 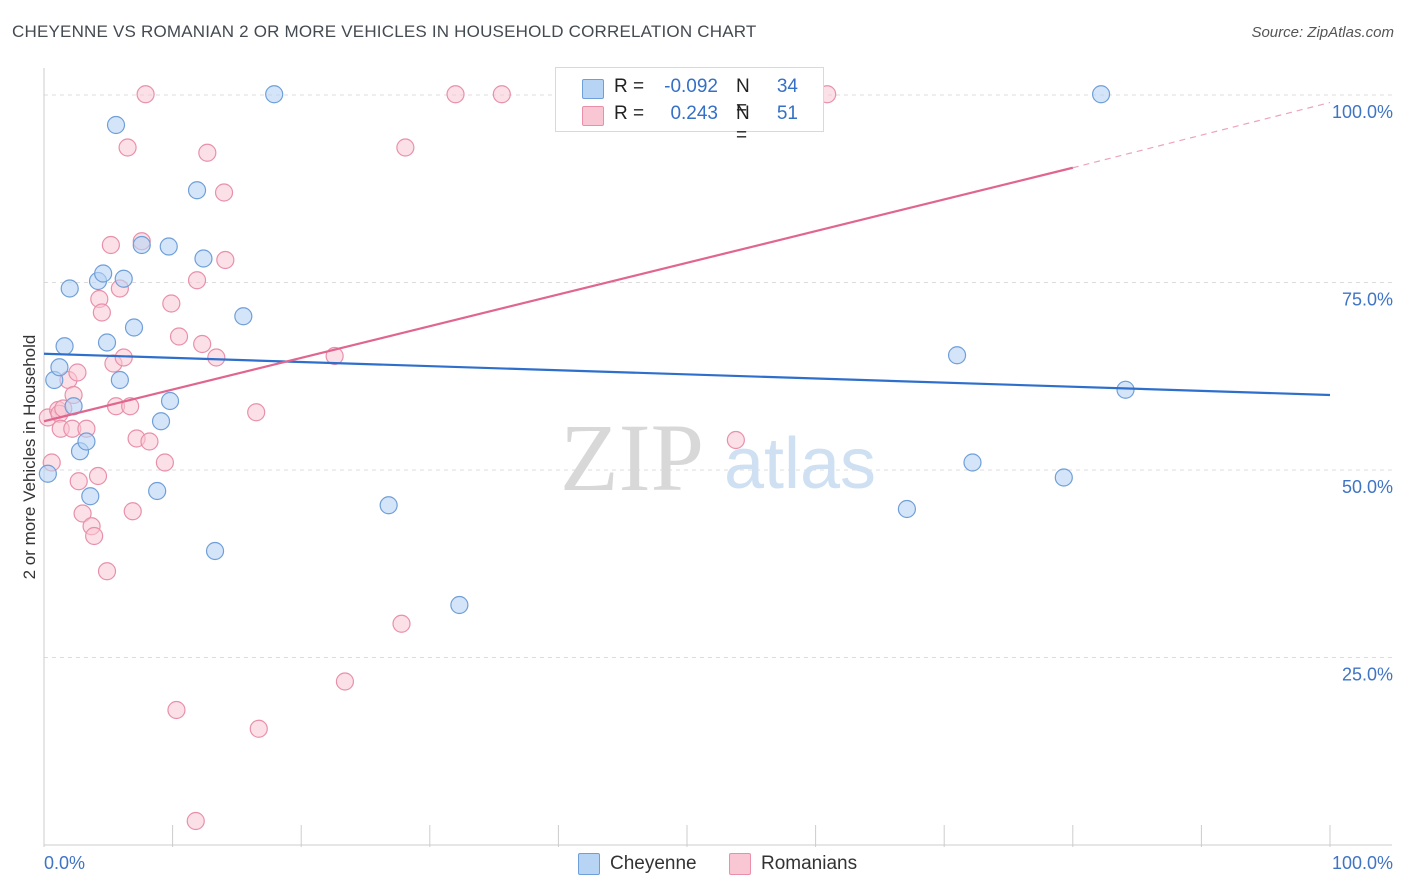 I want to click on y-tick-label: 100.0%, so click(x=1362, y=112).